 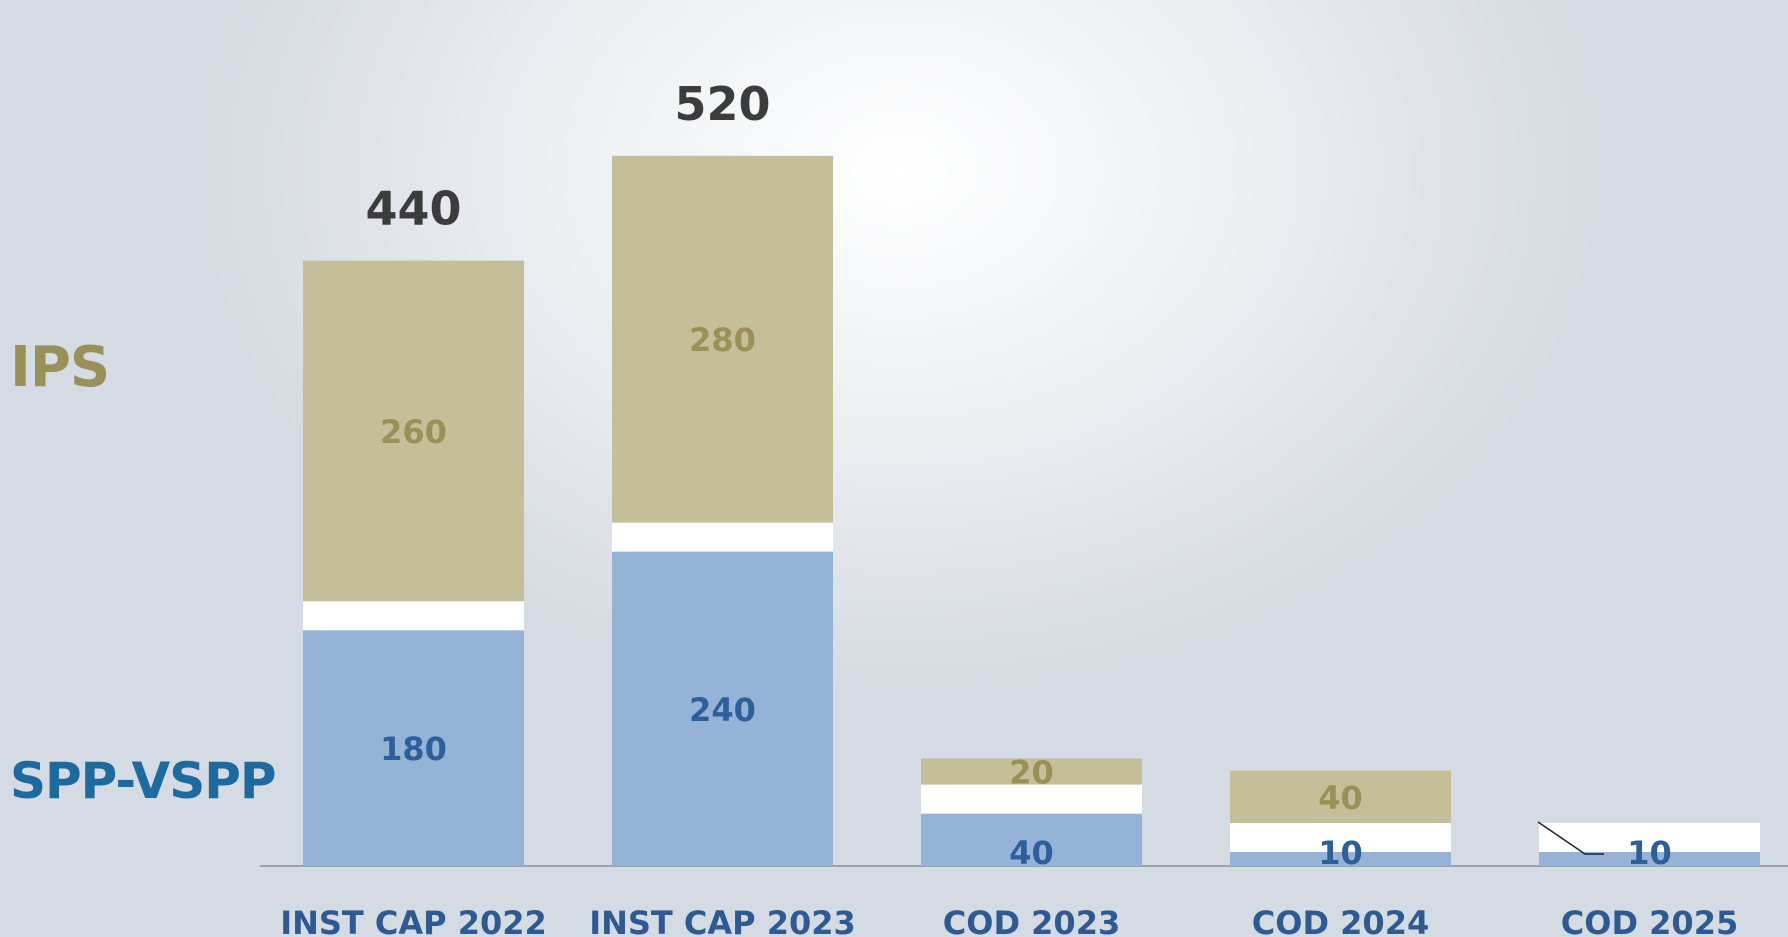 I want to click on data-label-ips-1: 260, so click(x=413, y=432).